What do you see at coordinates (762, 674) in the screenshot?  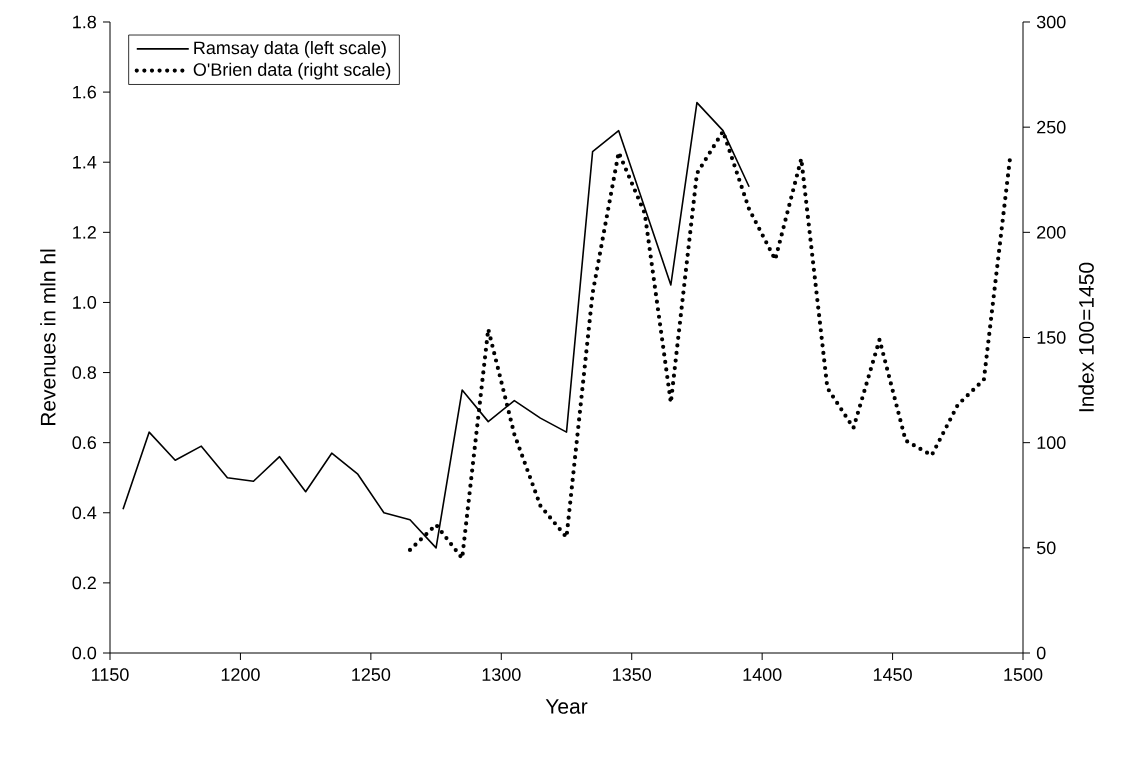 I see `x-tick-label: 1400` at bounding box center [762, 674].